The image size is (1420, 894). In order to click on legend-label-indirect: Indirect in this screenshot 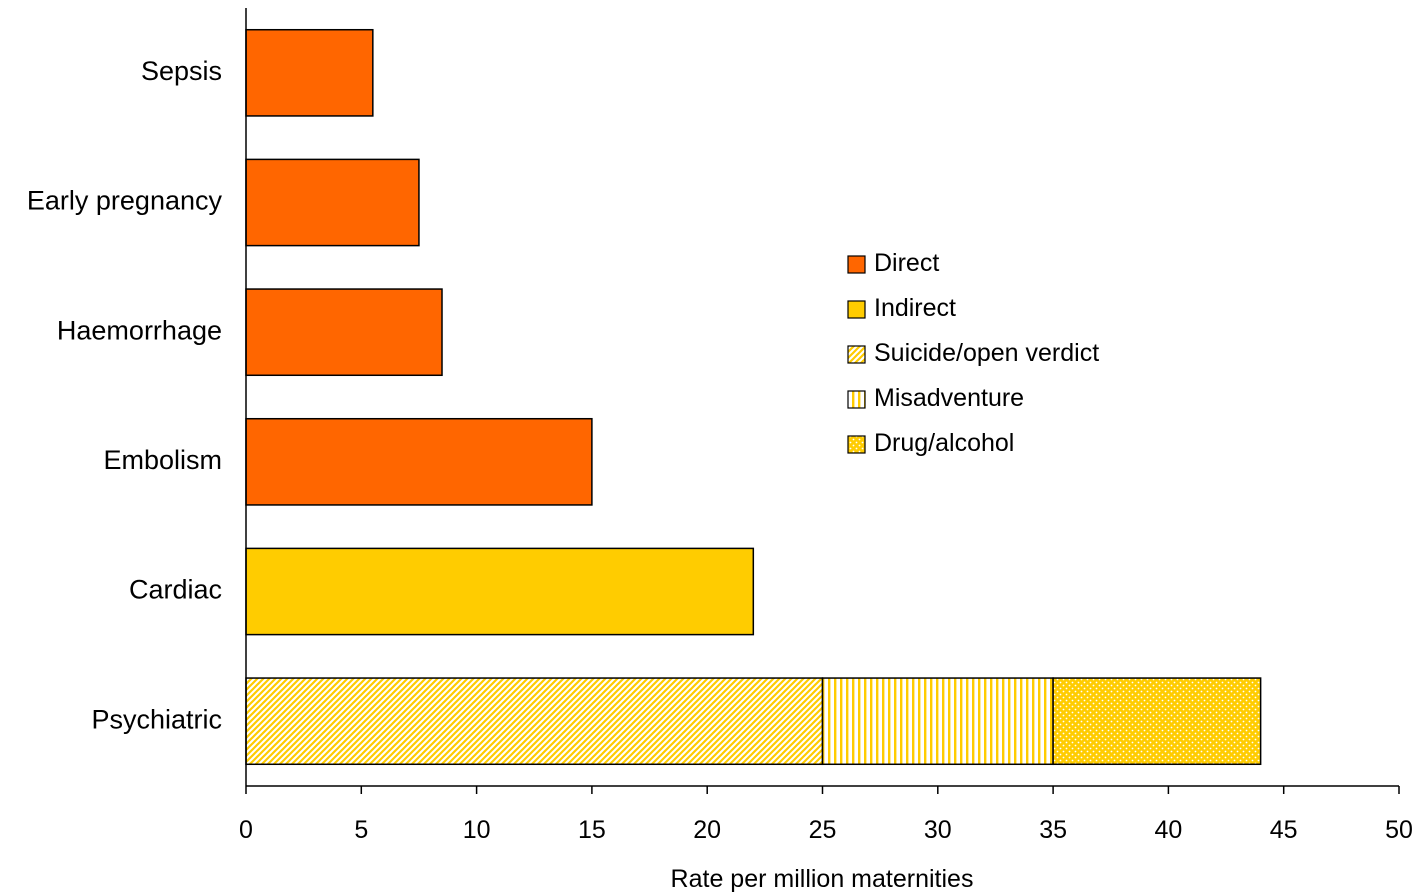, I will do `click(915, 308)`.